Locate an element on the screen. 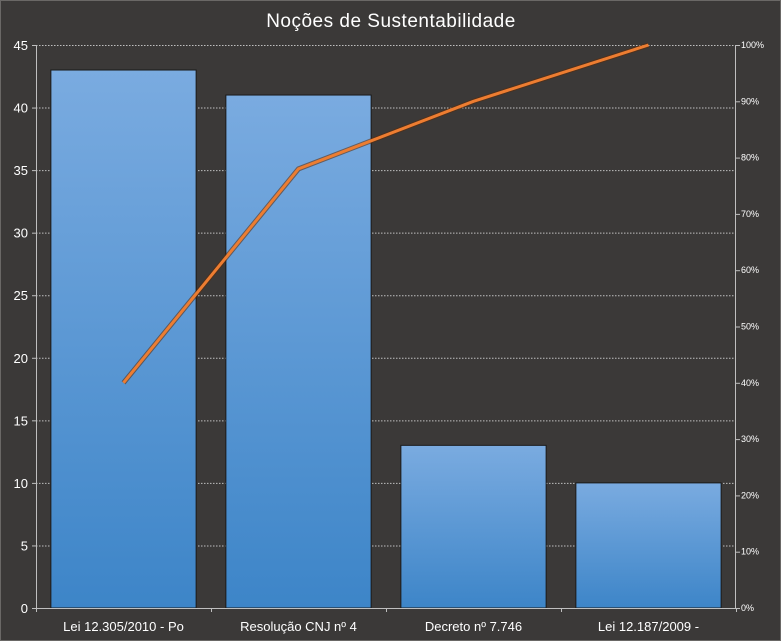 This screenshot has width=781, height=642. y2-tick-label: 40% is located at coordinates (750, 383).